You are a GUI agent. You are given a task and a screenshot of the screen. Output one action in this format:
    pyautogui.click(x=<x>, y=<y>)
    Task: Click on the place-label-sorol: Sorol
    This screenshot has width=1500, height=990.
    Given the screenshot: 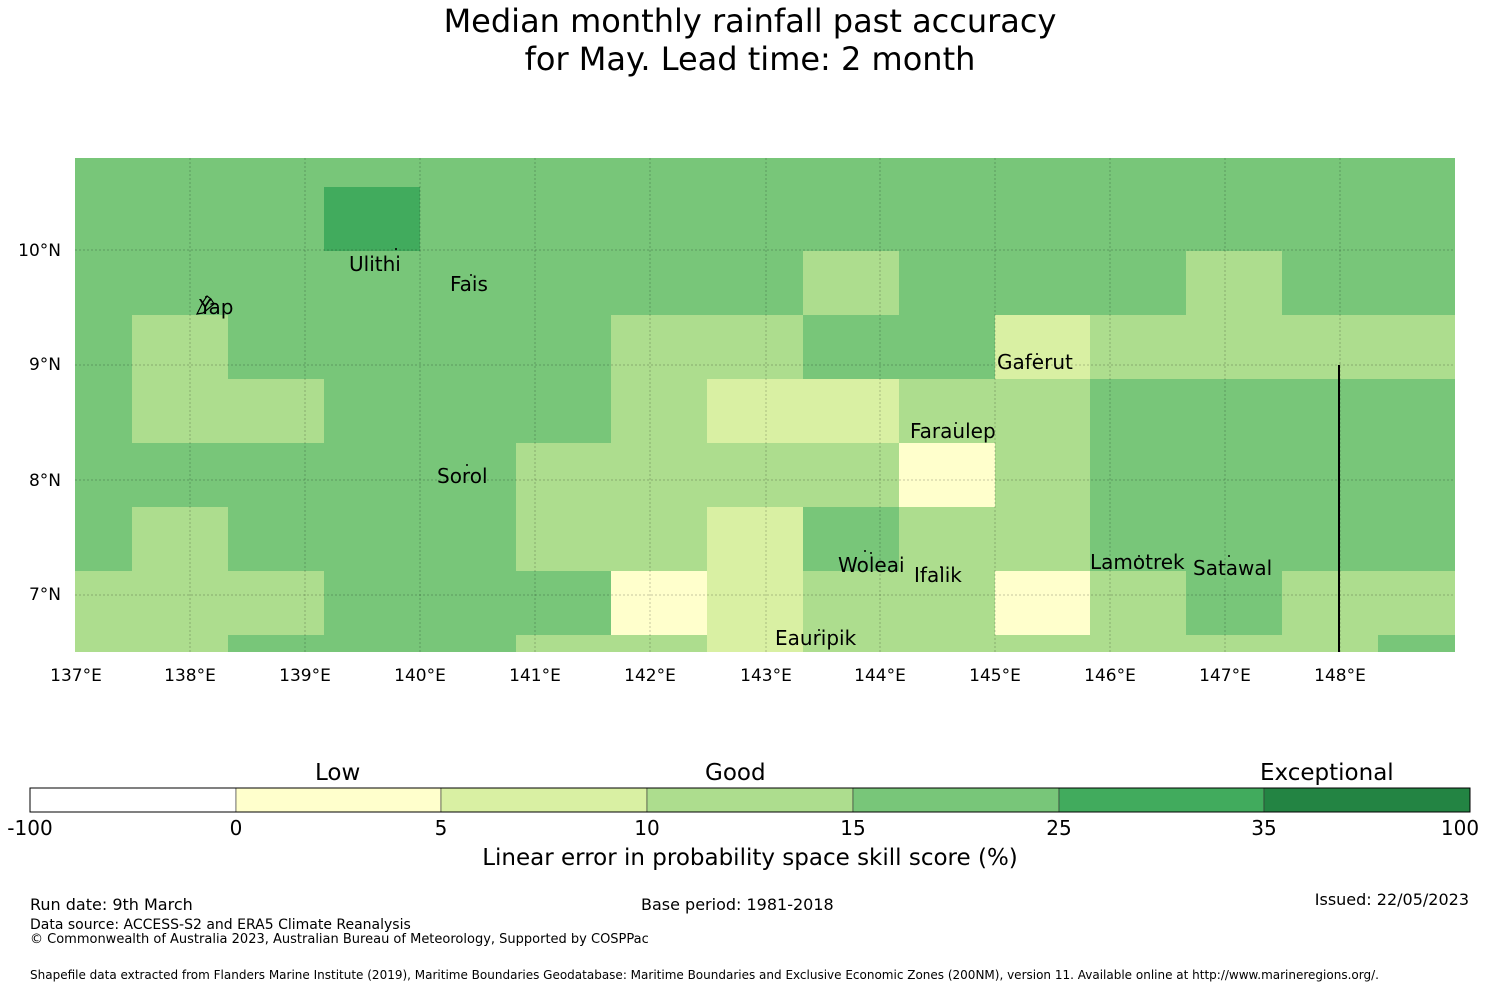 What is the action you would take?
    pyautogui.click(x=462, y=476)
    